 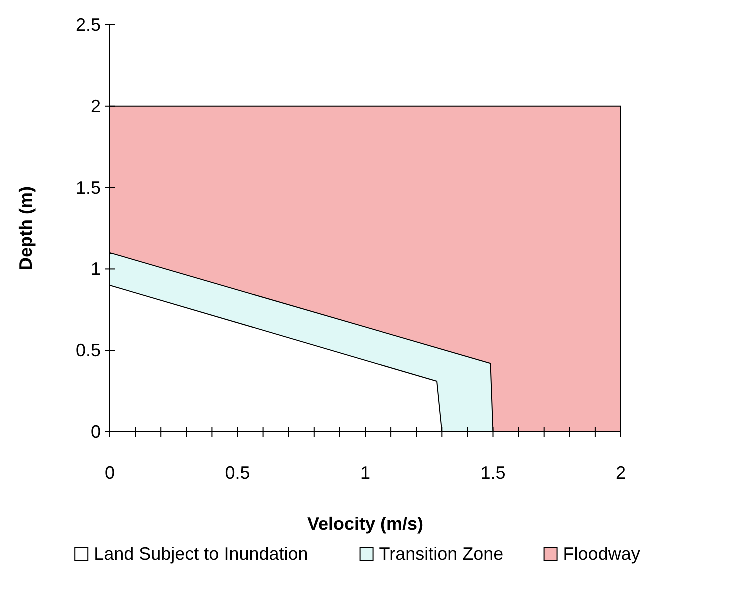 I want to click on legend-label: Floodway, so click(x=601, y=554).